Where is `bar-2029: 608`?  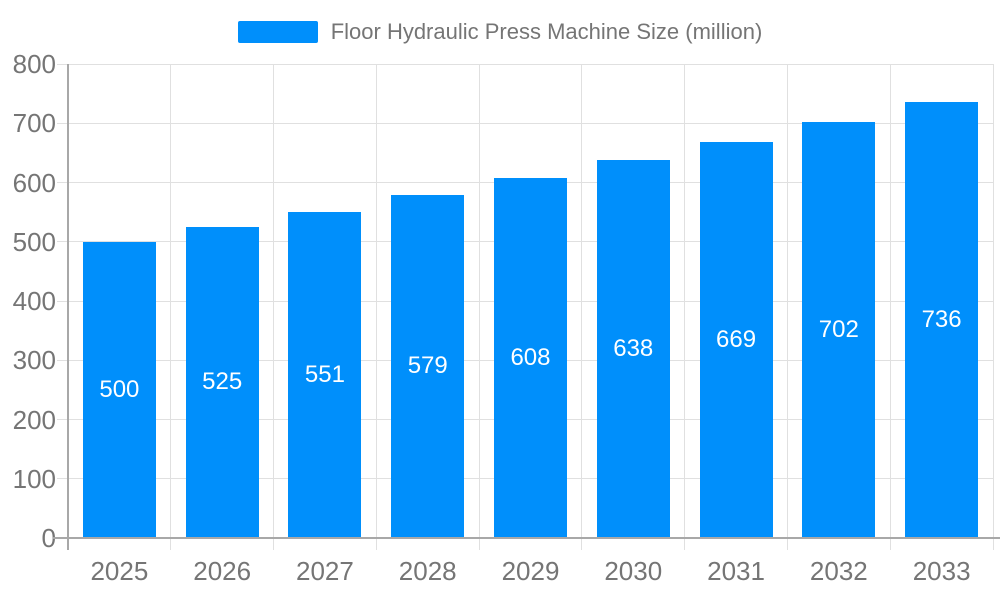 bar-2029: 608 is located at coordinates (530, 357).